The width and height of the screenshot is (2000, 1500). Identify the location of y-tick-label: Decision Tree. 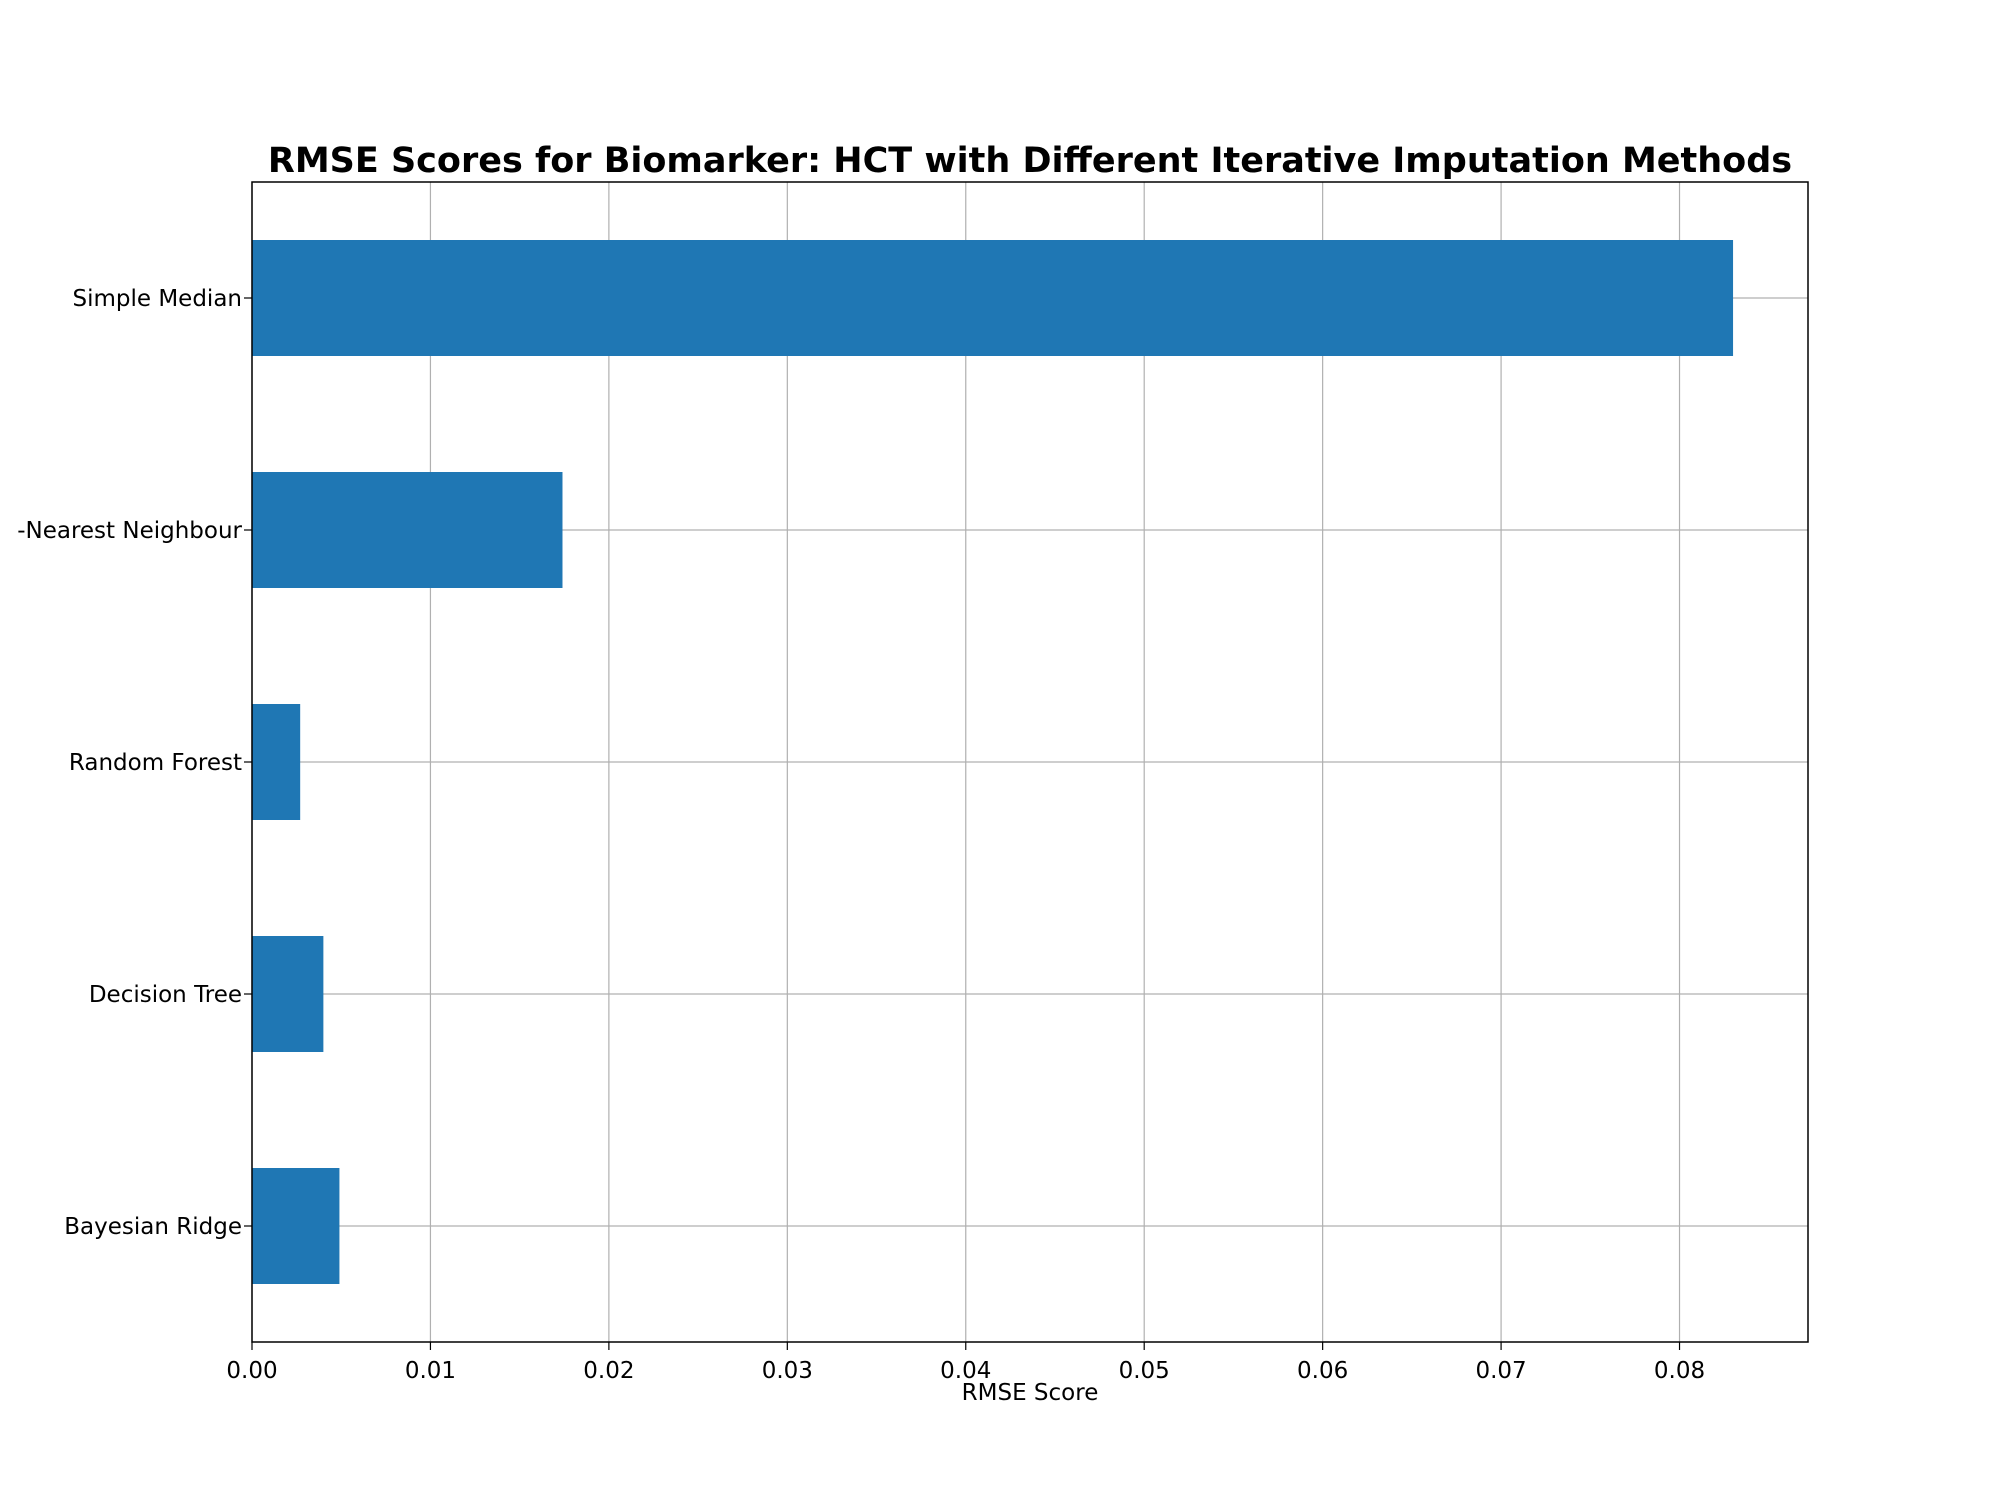
(165, 995).